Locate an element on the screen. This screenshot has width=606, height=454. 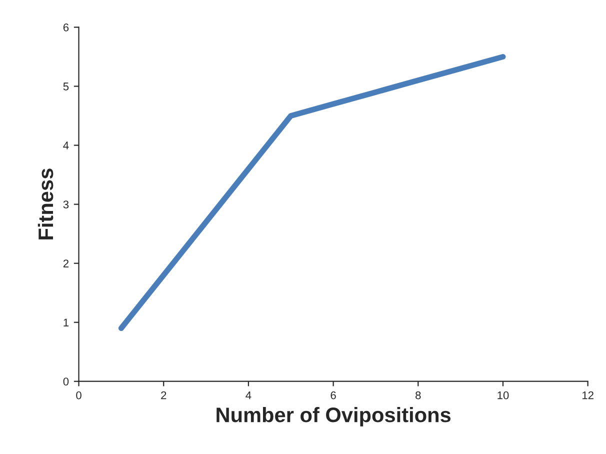
x-tick-label: 10 is located at coordinates (503, 395).